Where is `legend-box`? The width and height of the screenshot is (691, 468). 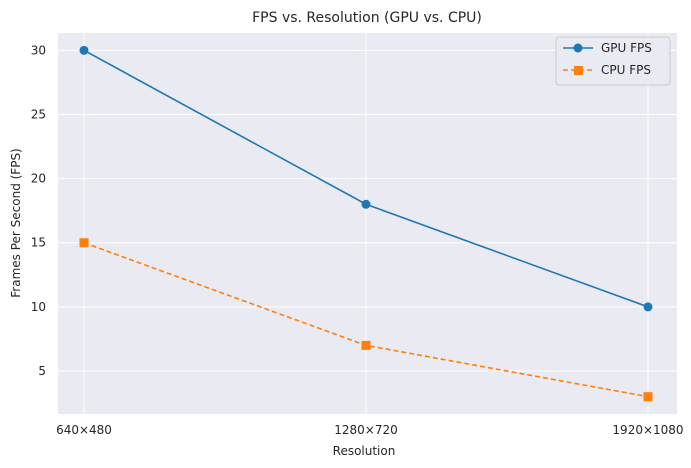 legend-box is located at coordinates (613, 61).